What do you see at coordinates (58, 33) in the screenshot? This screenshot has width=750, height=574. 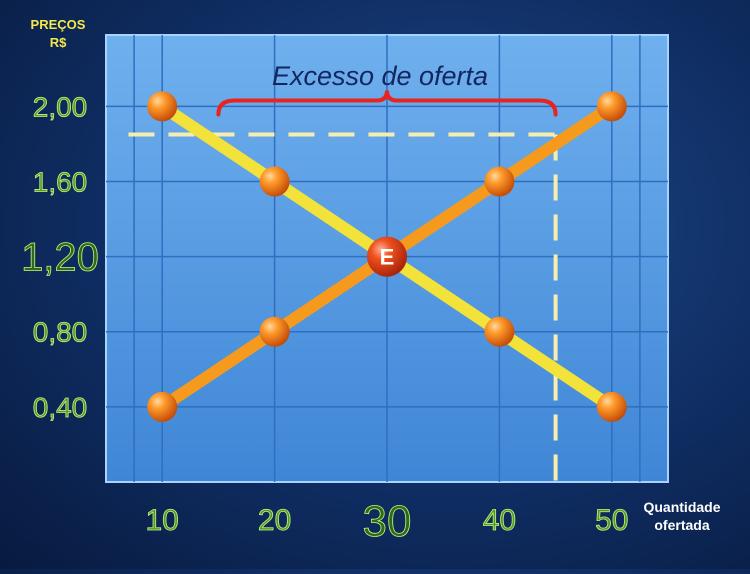 I see `y-axis-title: PREÇOS R$` at bounding box center [58, 33].